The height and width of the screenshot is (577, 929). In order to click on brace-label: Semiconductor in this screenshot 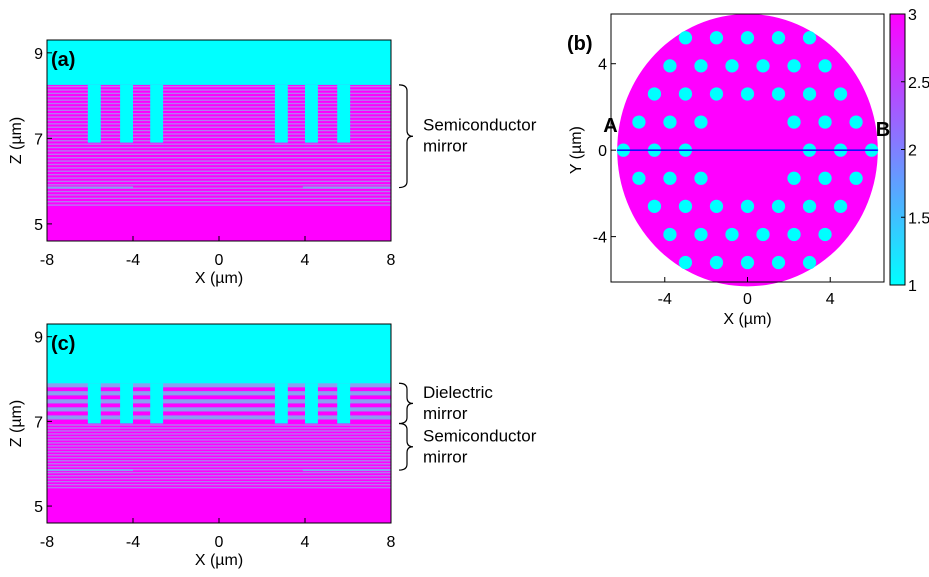, I will do `click(480, 125)`.